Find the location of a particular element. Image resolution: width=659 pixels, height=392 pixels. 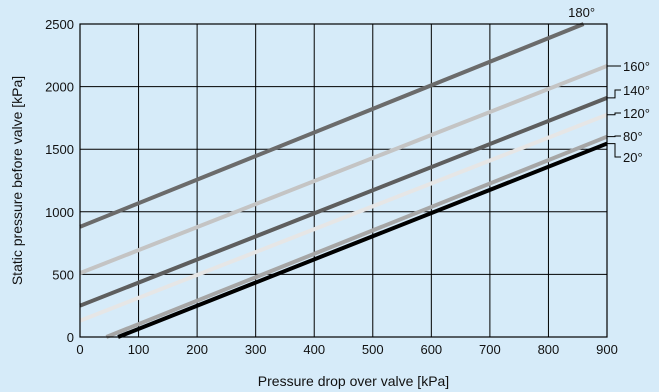

series-label: 160° is located at coordinates (636, 66).